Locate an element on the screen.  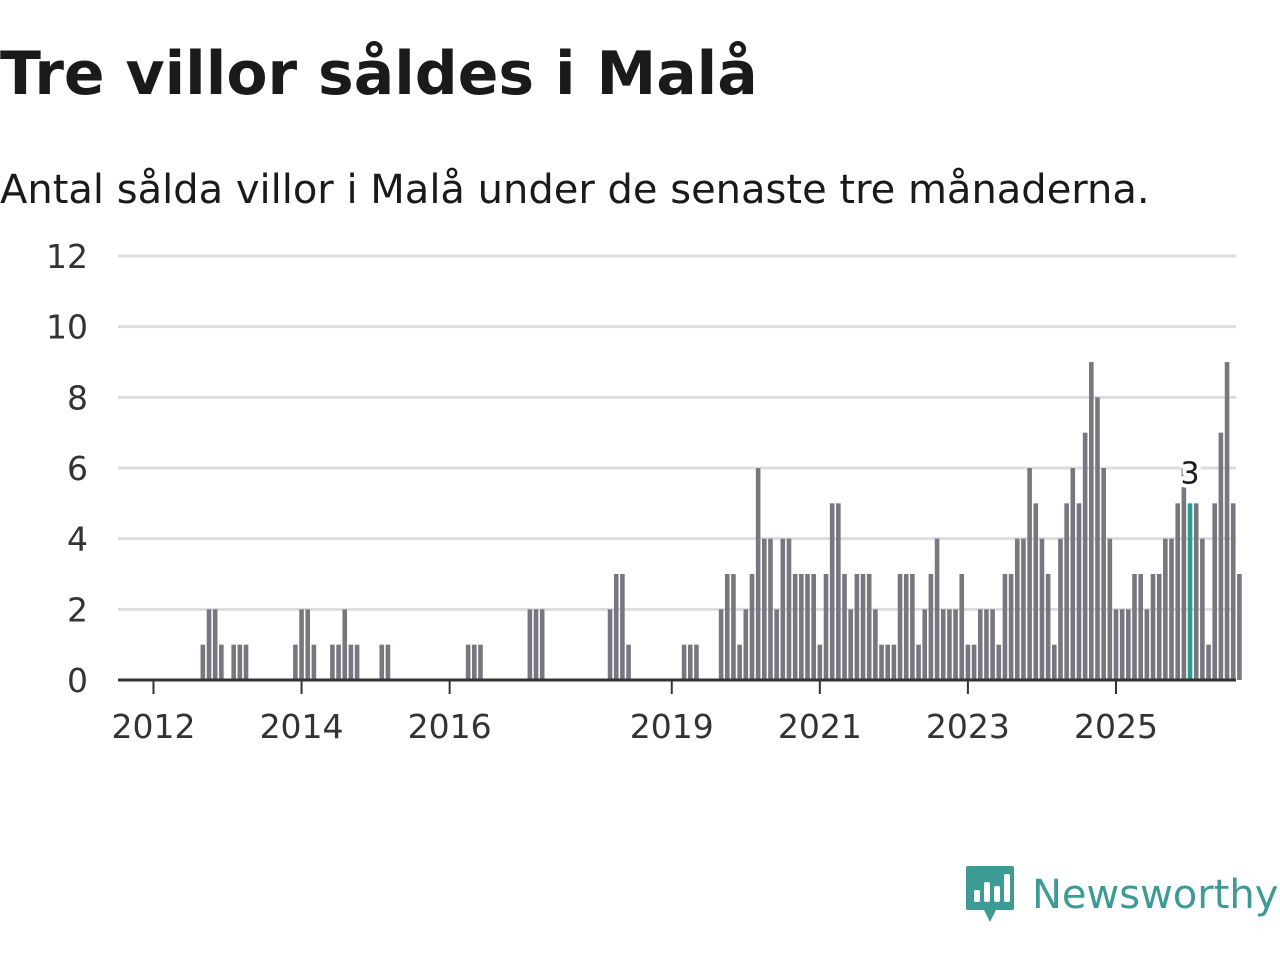
newsworthy-logo-icon is located at coordinates (990, 894).